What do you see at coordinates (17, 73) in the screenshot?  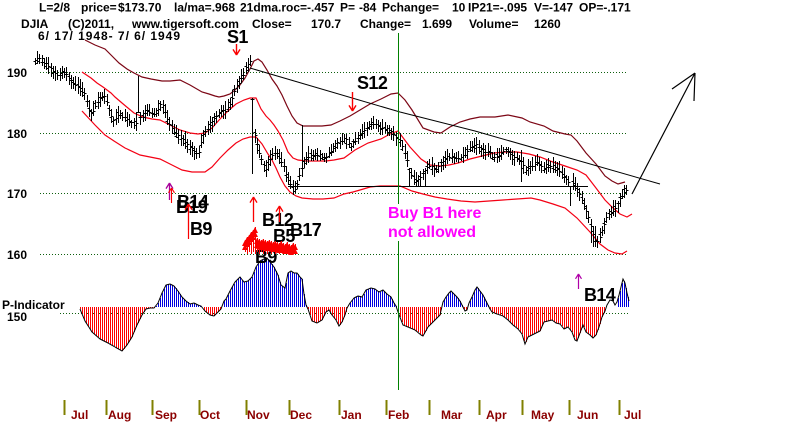 I see `svg-text: 190` at bounding box center [17, 73].